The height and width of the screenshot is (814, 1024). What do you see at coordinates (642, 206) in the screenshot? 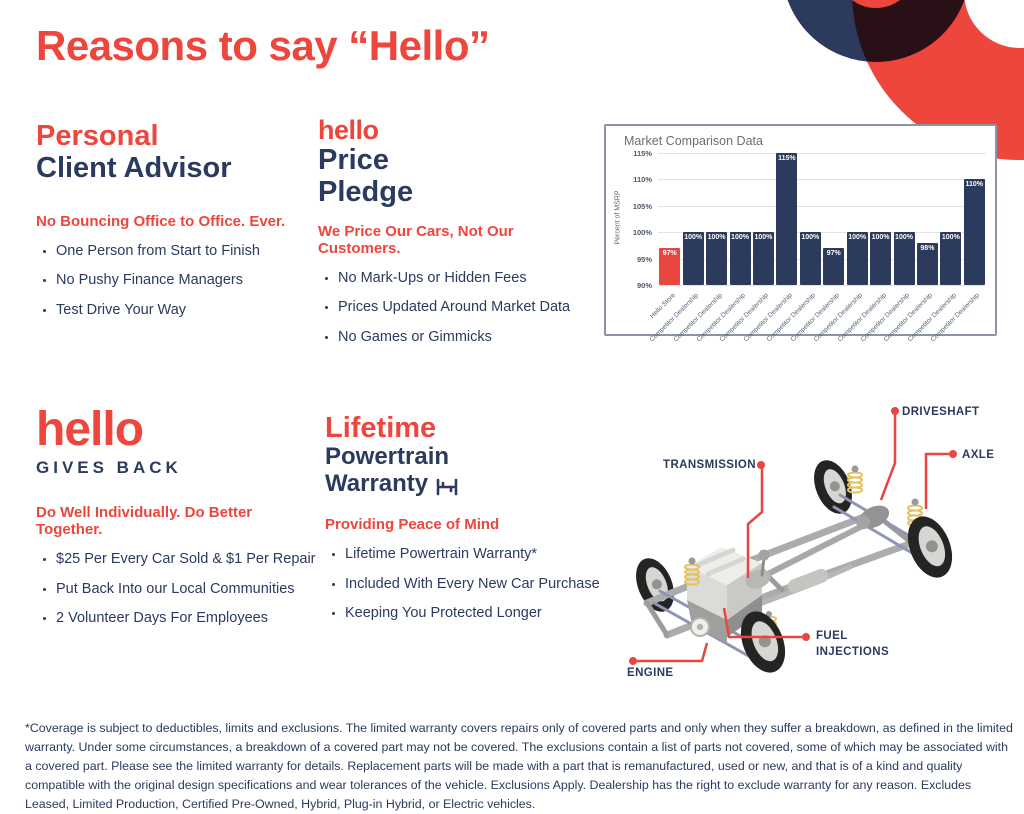
I see `chart-y-tick: 105%` at bounding box center [642, 206].